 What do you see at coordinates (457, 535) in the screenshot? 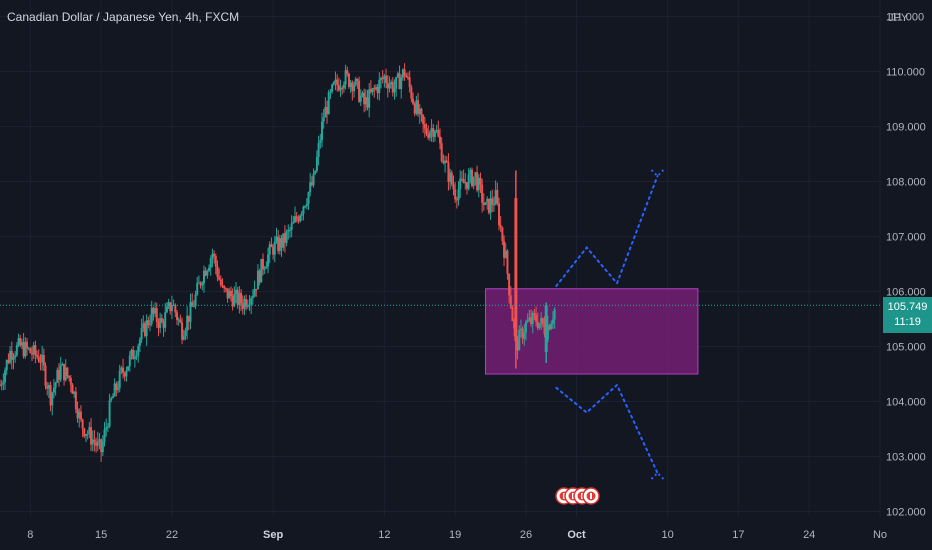
I see `time-axis: 8 15 22 Sep 12 19 26 Oct 10 17 24 No` at bounding box center [457, 535].